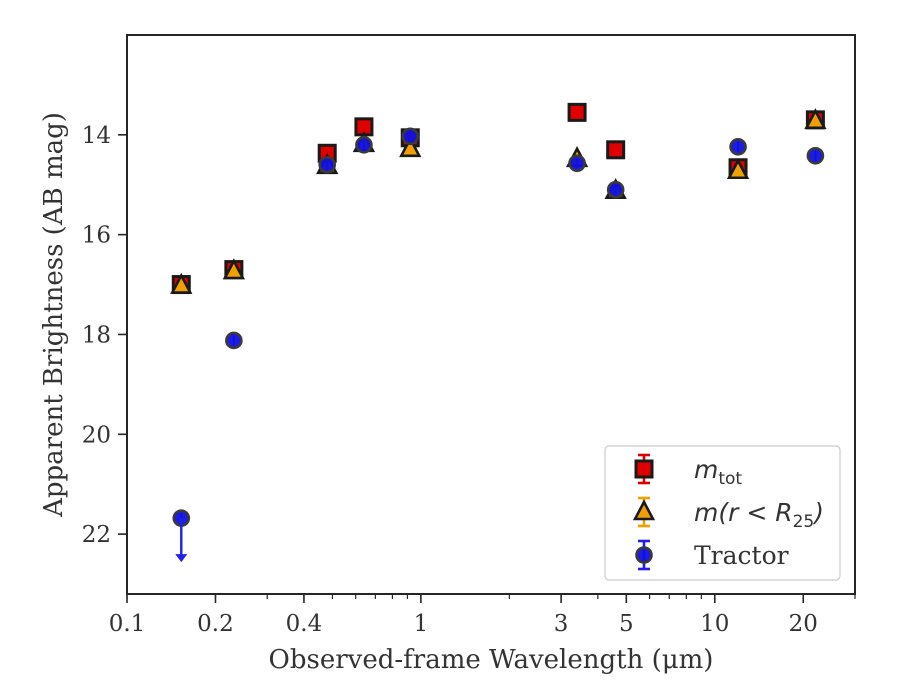 This screenshot has height=700, width=900. What do you see at coordinates (127, 624) in the screenshot?
I see `x-tick-label: 0.1` at bounding box center [127, 624].